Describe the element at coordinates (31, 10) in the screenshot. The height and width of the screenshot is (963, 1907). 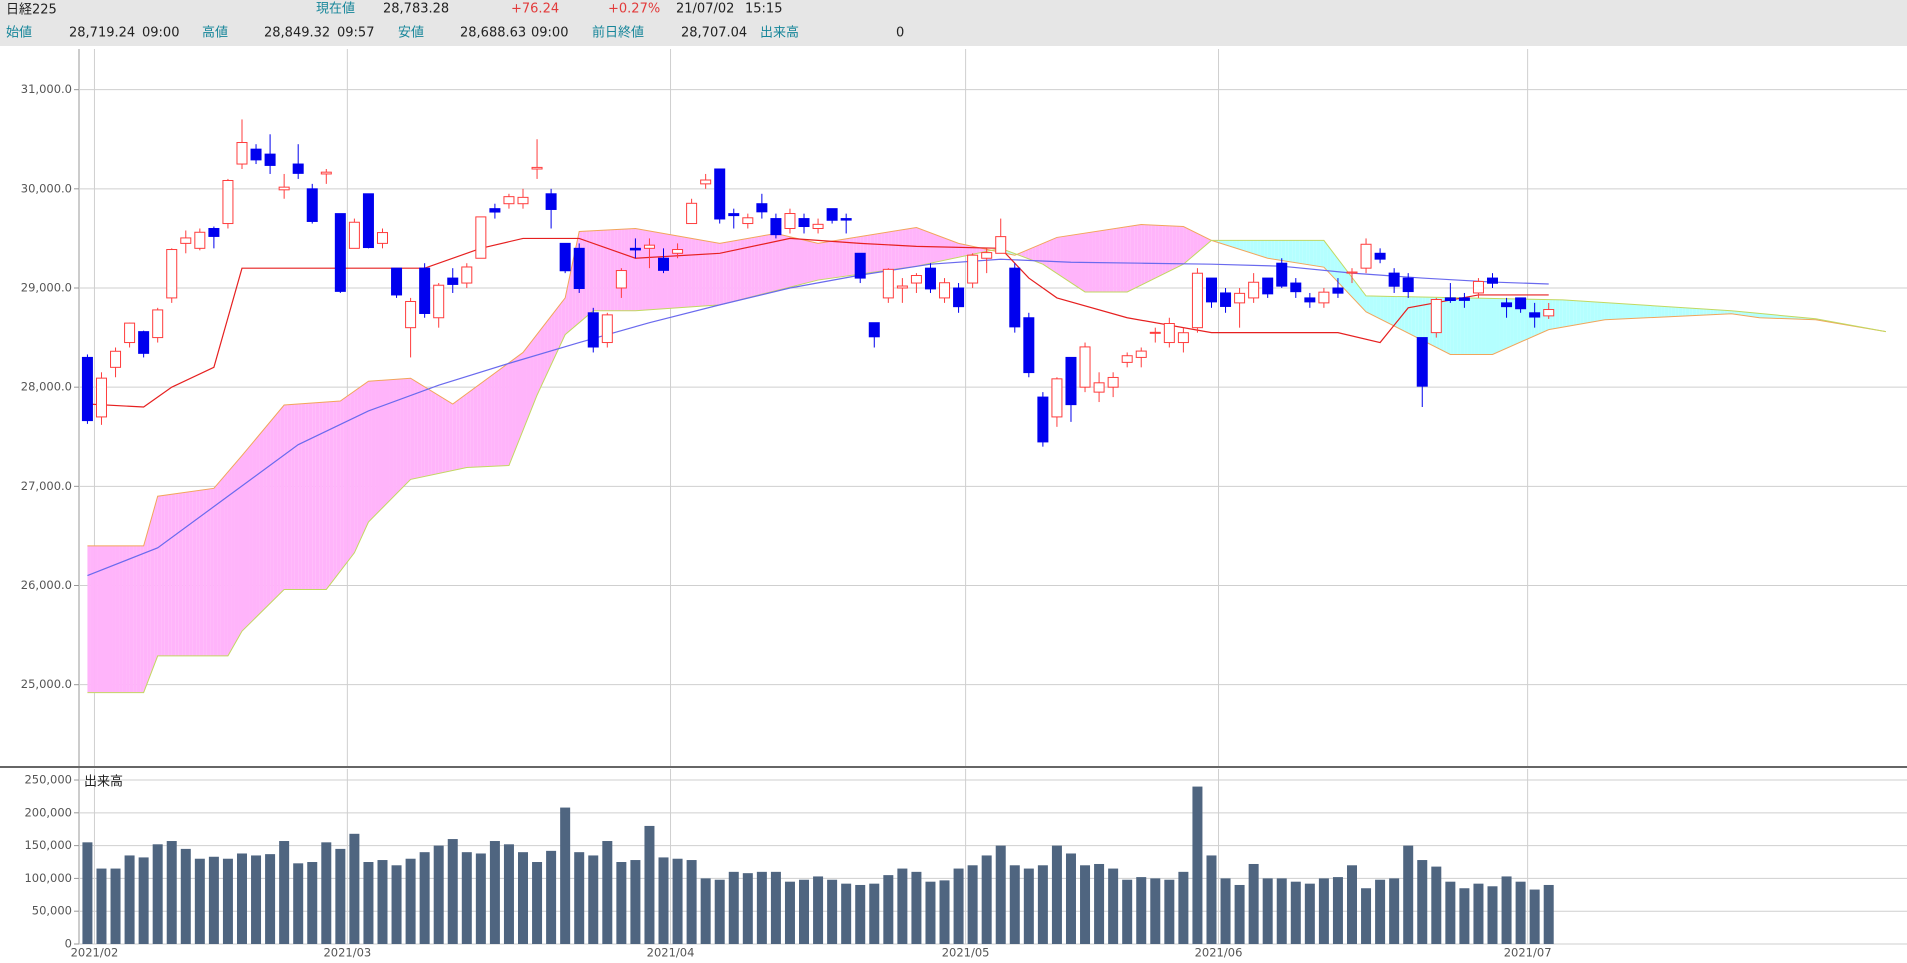
I see `header-title: 日経225` at that location.